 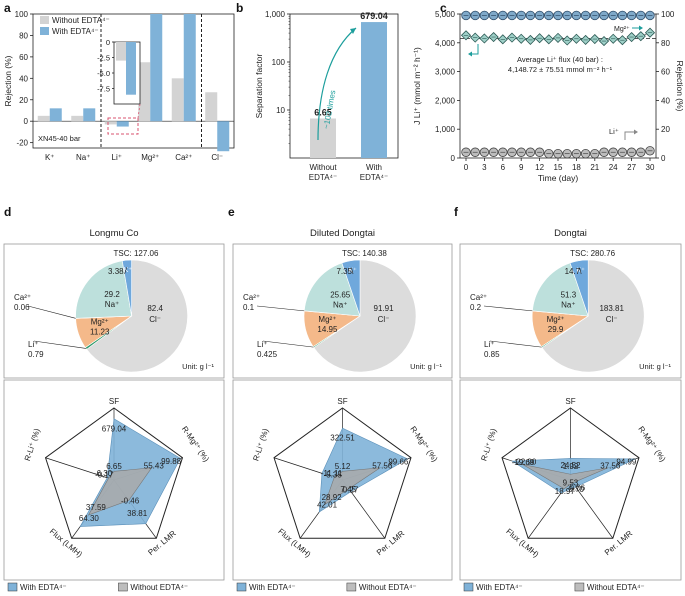 I want to click on pie-label-name-d-li: Li⁺, so click(x=33, y=344).